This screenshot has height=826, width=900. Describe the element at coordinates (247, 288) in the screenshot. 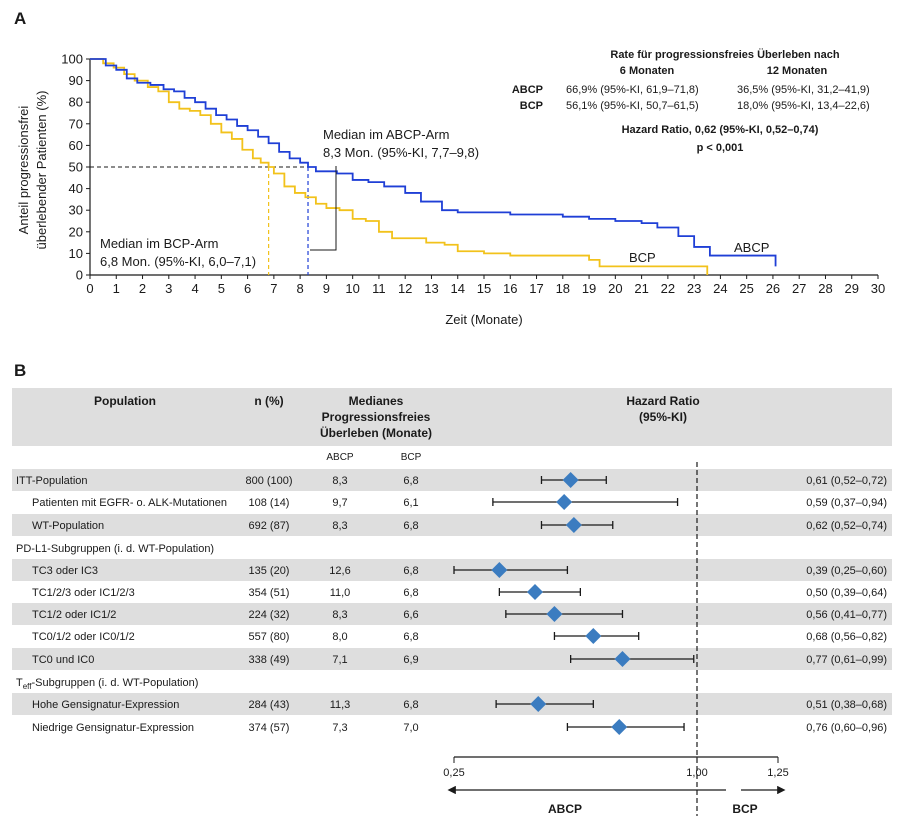

I see `km-x-tick-label: 6` at that location.